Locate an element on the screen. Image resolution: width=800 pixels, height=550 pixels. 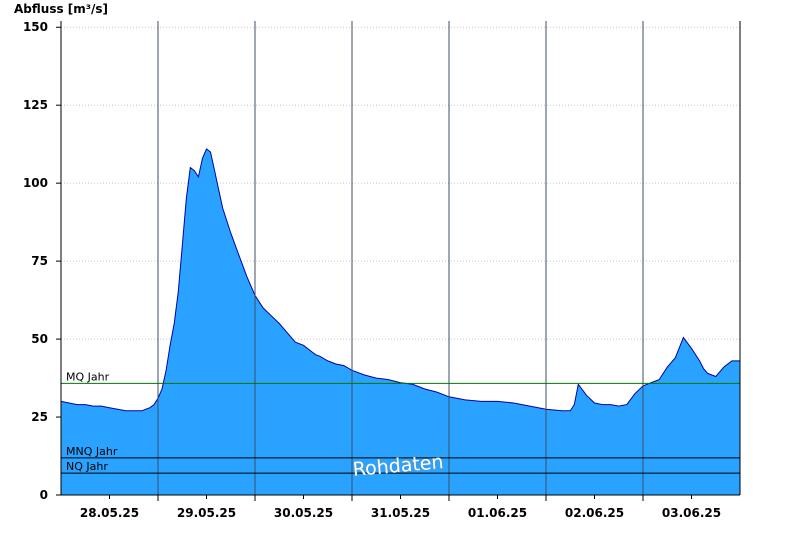
y-tick-label: 25 is located at coordinates (39, 417).